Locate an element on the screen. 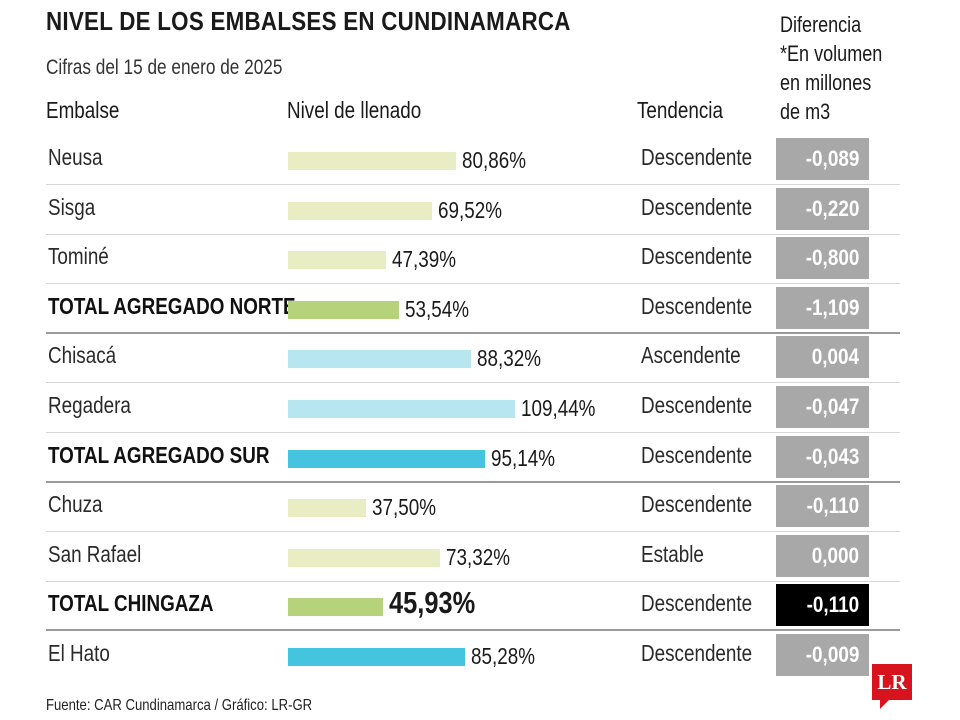 This screenshot has height=720, width=960. lr-logo: LR is located at coordinates (892, 682).